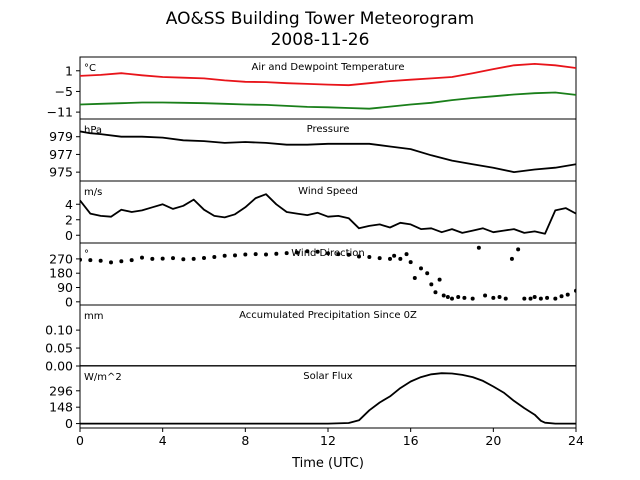 Image resolution: width=640 pixels, height=480 pixels. I want to click on x-tick-label: 8, so click(245, 440).